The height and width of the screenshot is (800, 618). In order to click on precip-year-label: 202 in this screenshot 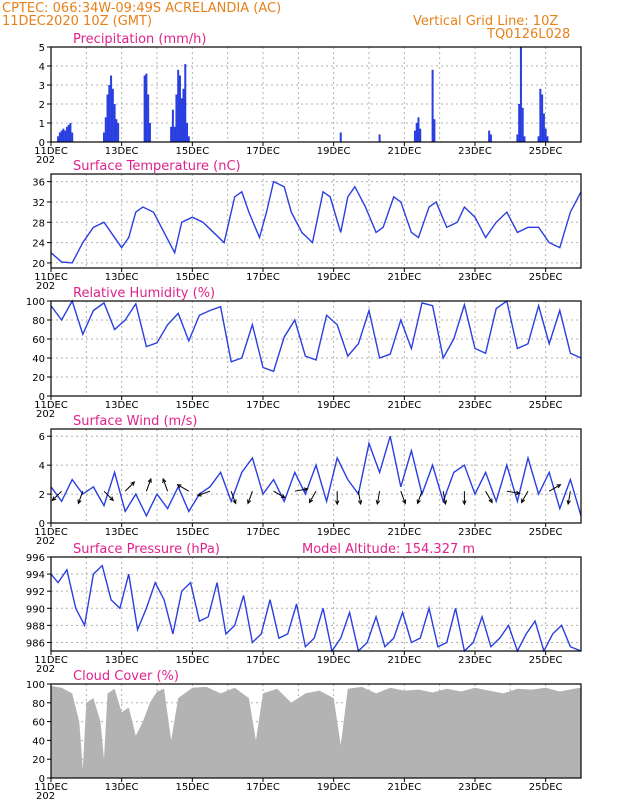, I will do `click(45, 160)`.